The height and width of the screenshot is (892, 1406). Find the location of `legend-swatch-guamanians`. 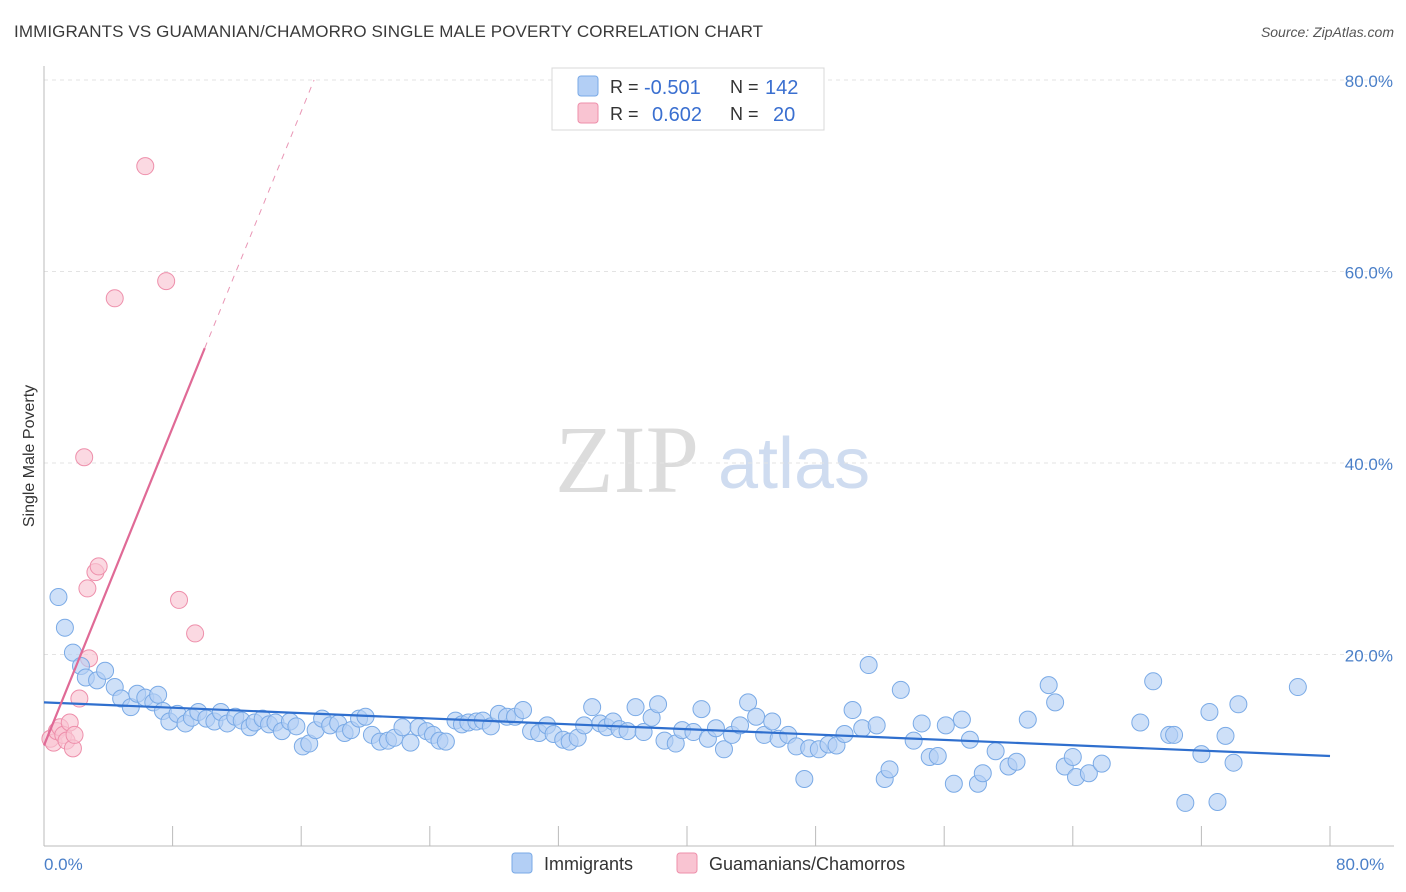

legend-swatch-guamanians is located at coordinates (588, 113).